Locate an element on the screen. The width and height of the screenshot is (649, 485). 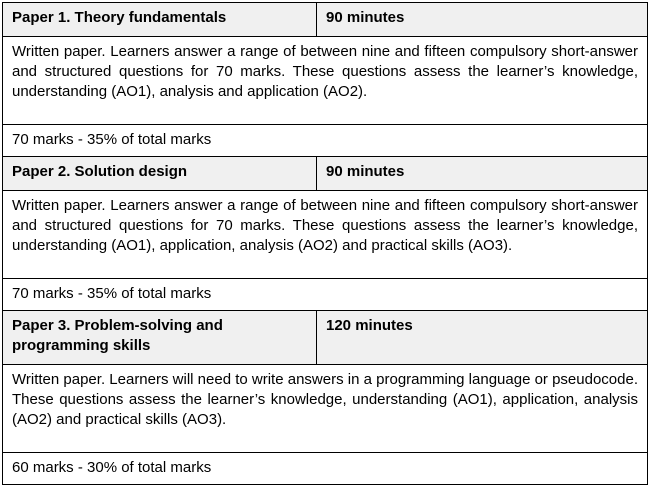
paper-2-title: Paper 2. Solution design is located at coordinates (159, 173).